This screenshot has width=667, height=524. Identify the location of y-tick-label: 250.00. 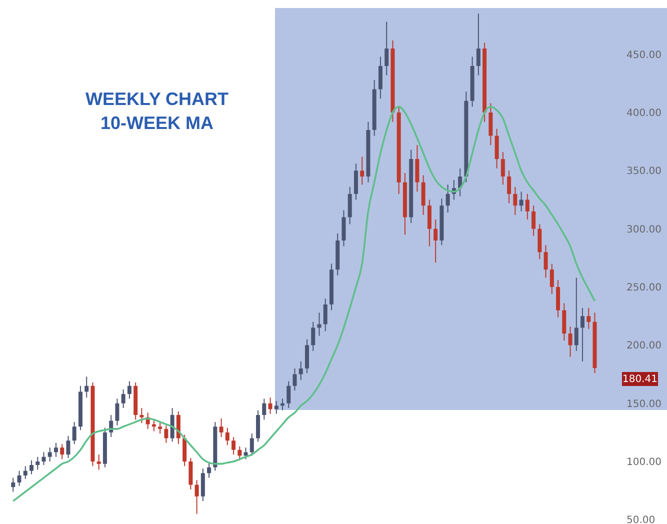
(644, 288).